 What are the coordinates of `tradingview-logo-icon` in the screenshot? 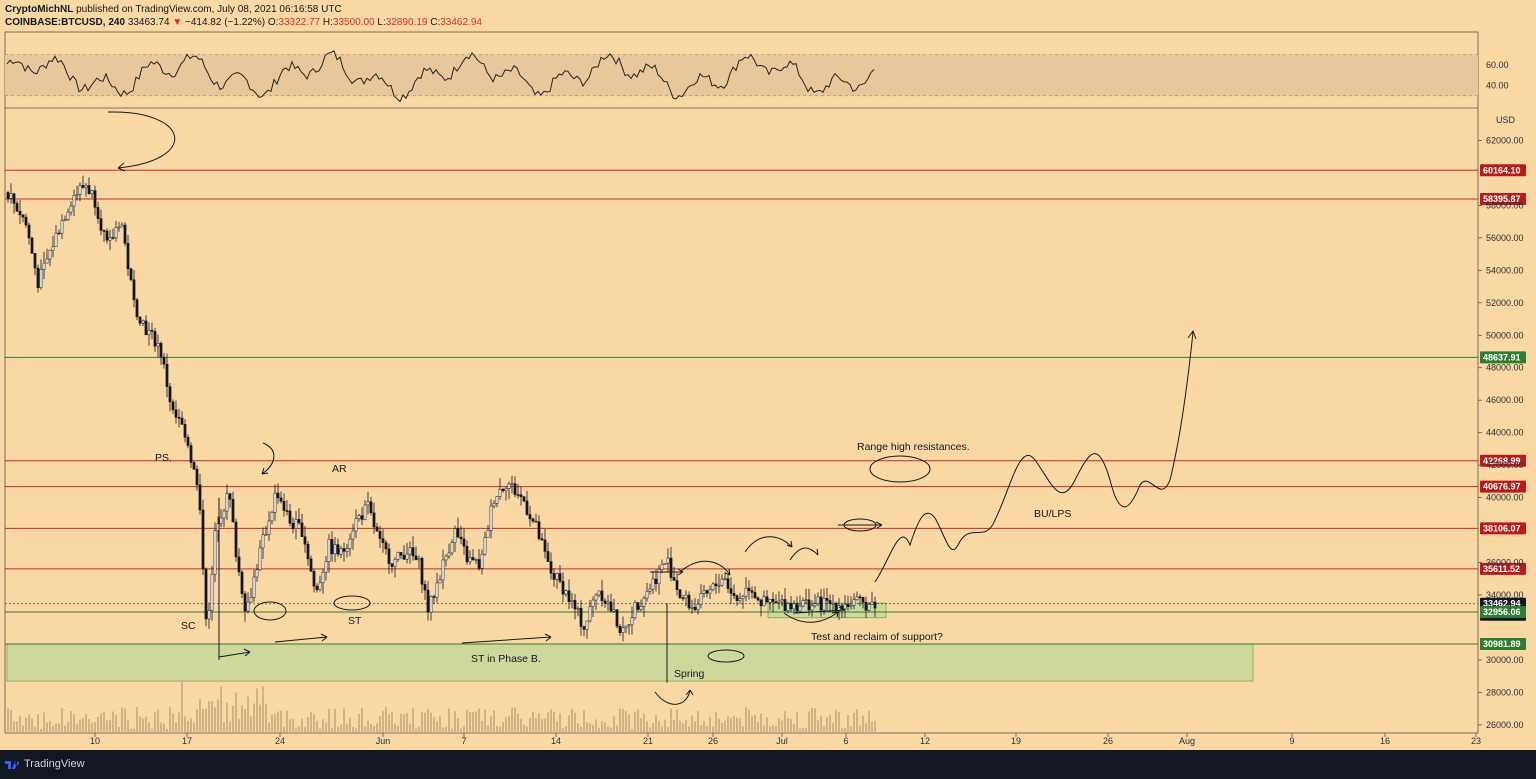 It's located at (13, 764).